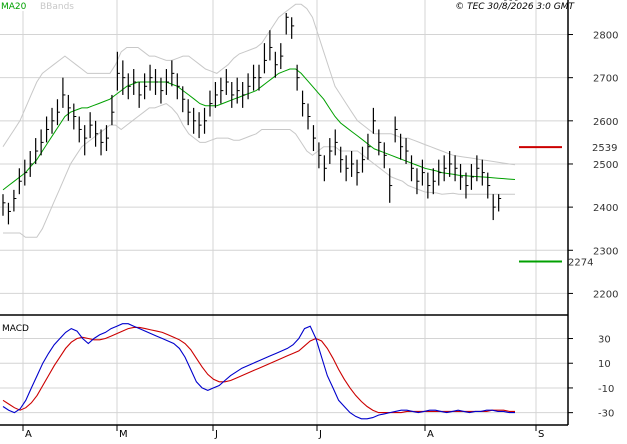 The height and width of the screenshot is (444, 627). I want to click on resistance-label: 2539, so click(604, 148).